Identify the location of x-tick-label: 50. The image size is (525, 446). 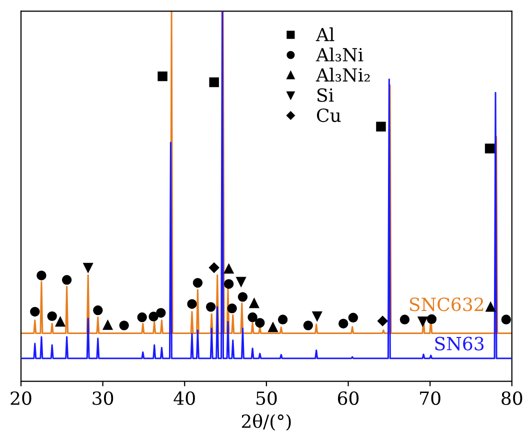
(266, 398).